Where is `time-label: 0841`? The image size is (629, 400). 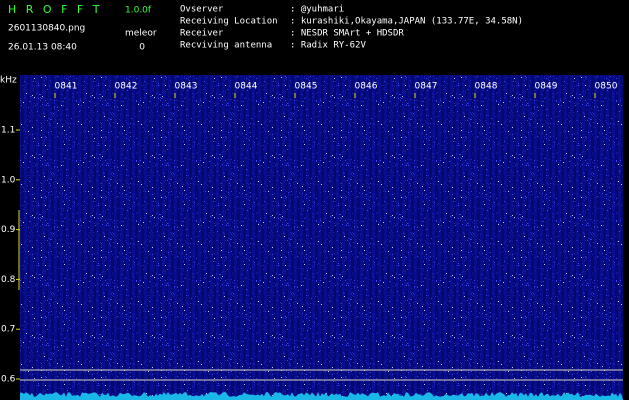
time-label: 0841 is located at coordinates (66, 87).